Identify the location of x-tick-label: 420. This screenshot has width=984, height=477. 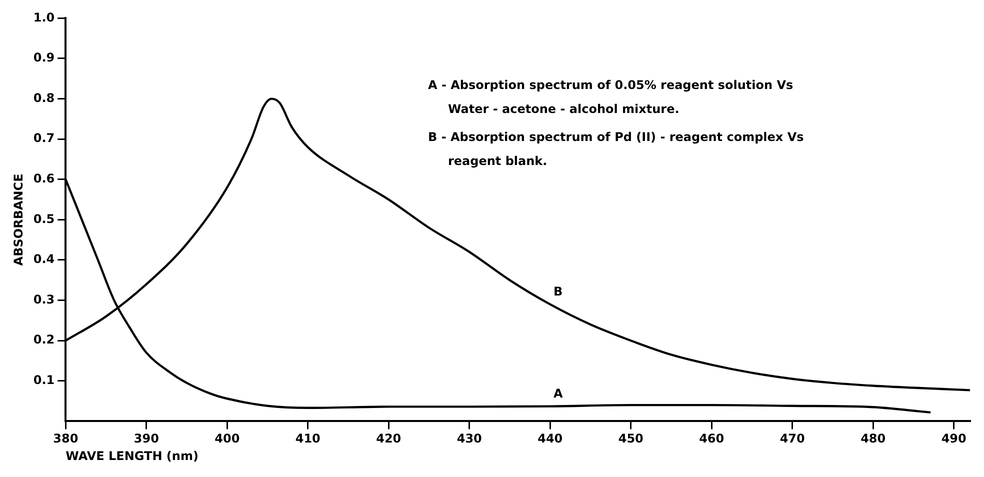
(389, 439).